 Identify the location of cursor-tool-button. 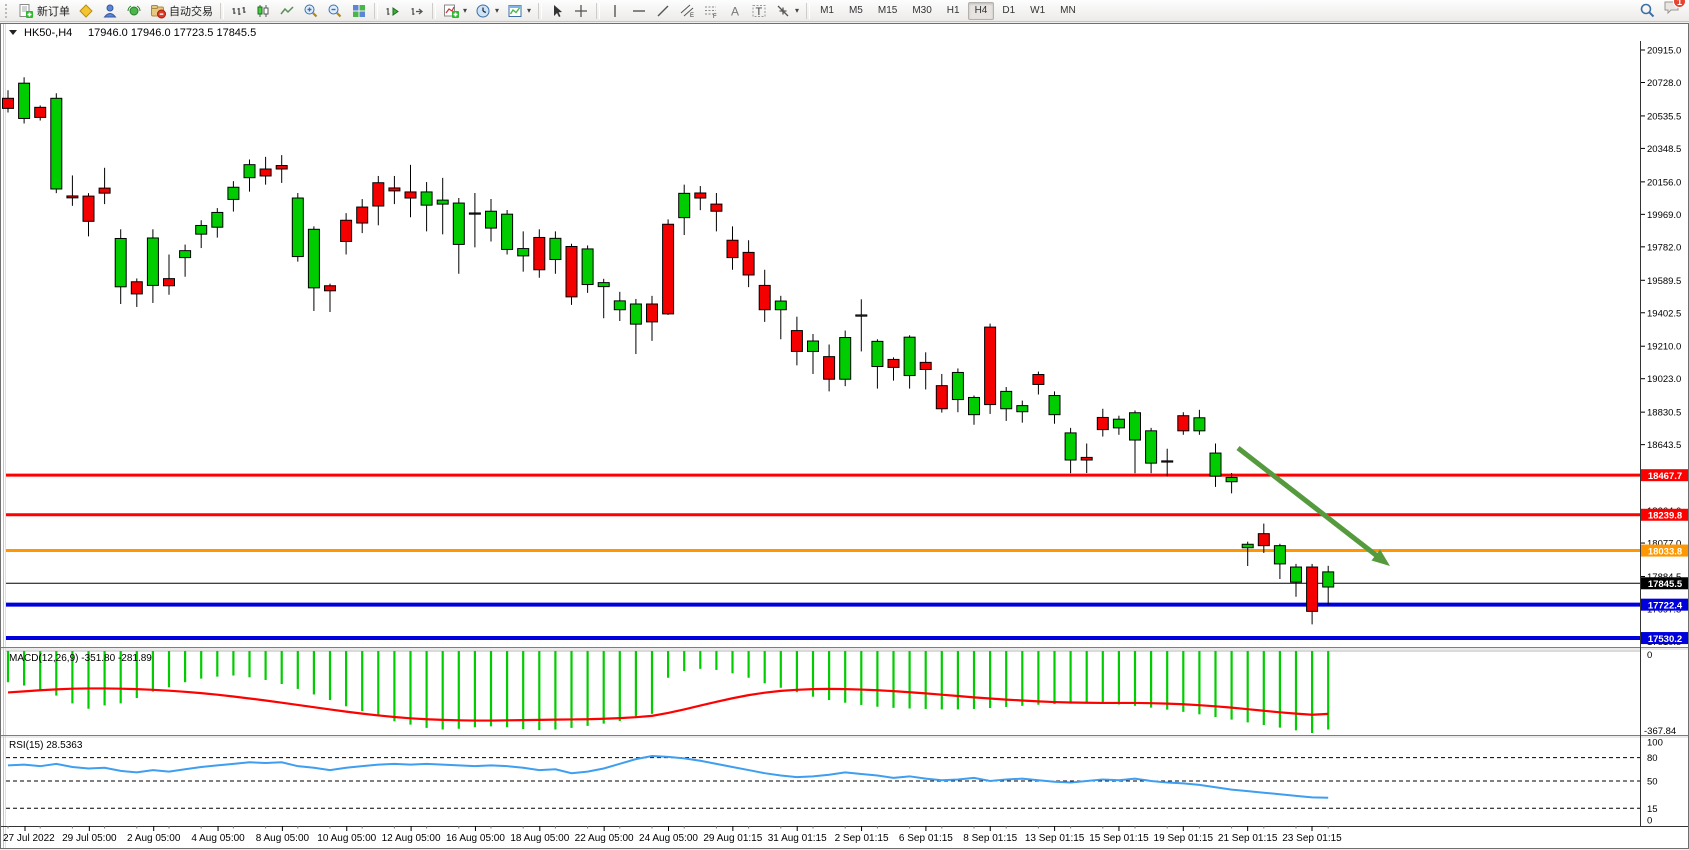
(557, 11).